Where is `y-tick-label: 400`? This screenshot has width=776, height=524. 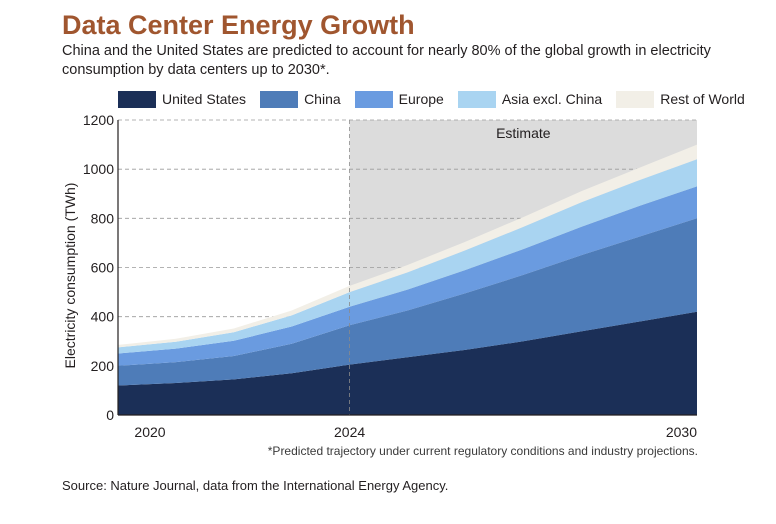
y-tick-label: 400 is located at coordinates (103, 317).